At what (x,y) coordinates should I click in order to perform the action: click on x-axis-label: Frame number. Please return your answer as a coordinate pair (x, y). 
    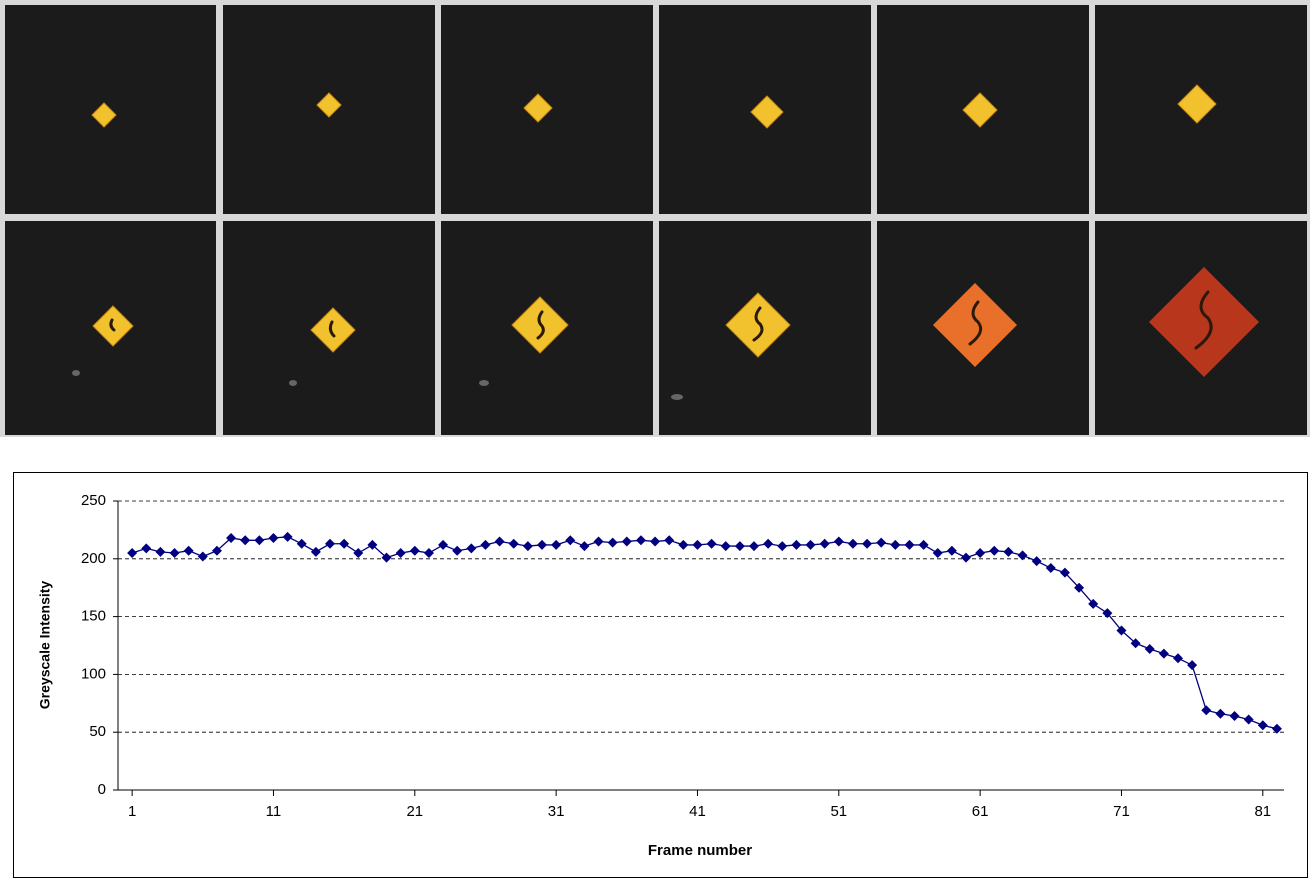
    Looking at the image, I should click on (700, 850).